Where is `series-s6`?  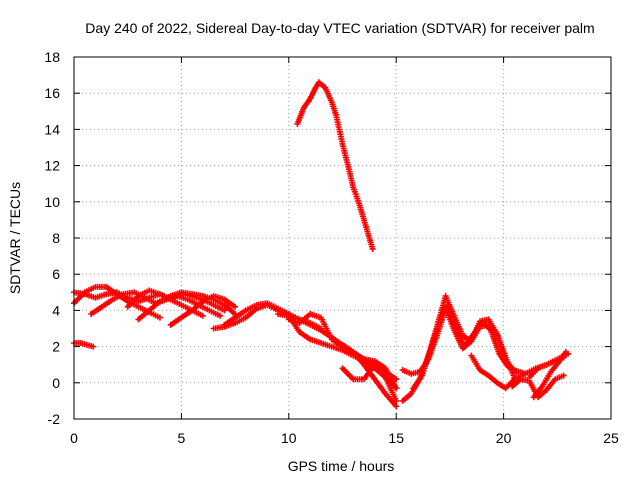
series-s6 is located at coordinates (187, 306).